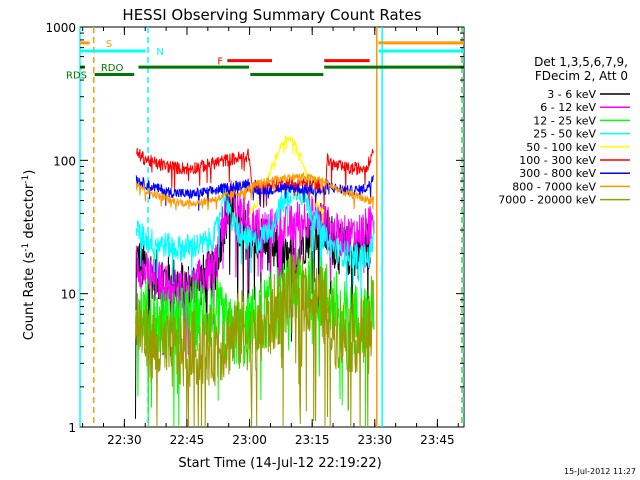 The width and height of the screenshot is (640, 480). Describe the element at coordinates (564, 120) in the screenshot. I see `legend-label-2: 12 - 25 keV` at that location.